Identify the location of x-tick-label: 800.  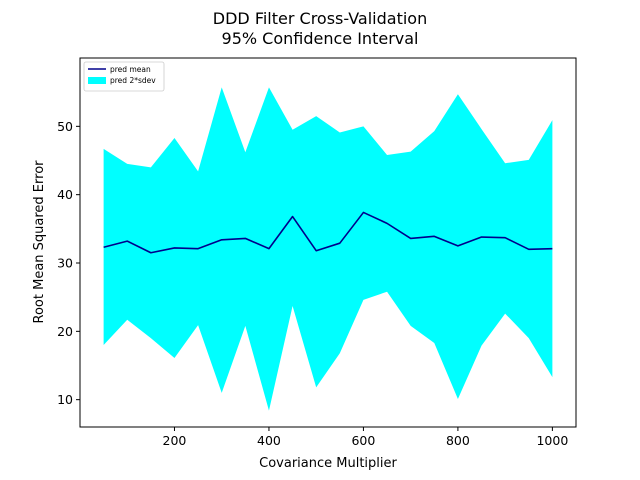
(458, 440).